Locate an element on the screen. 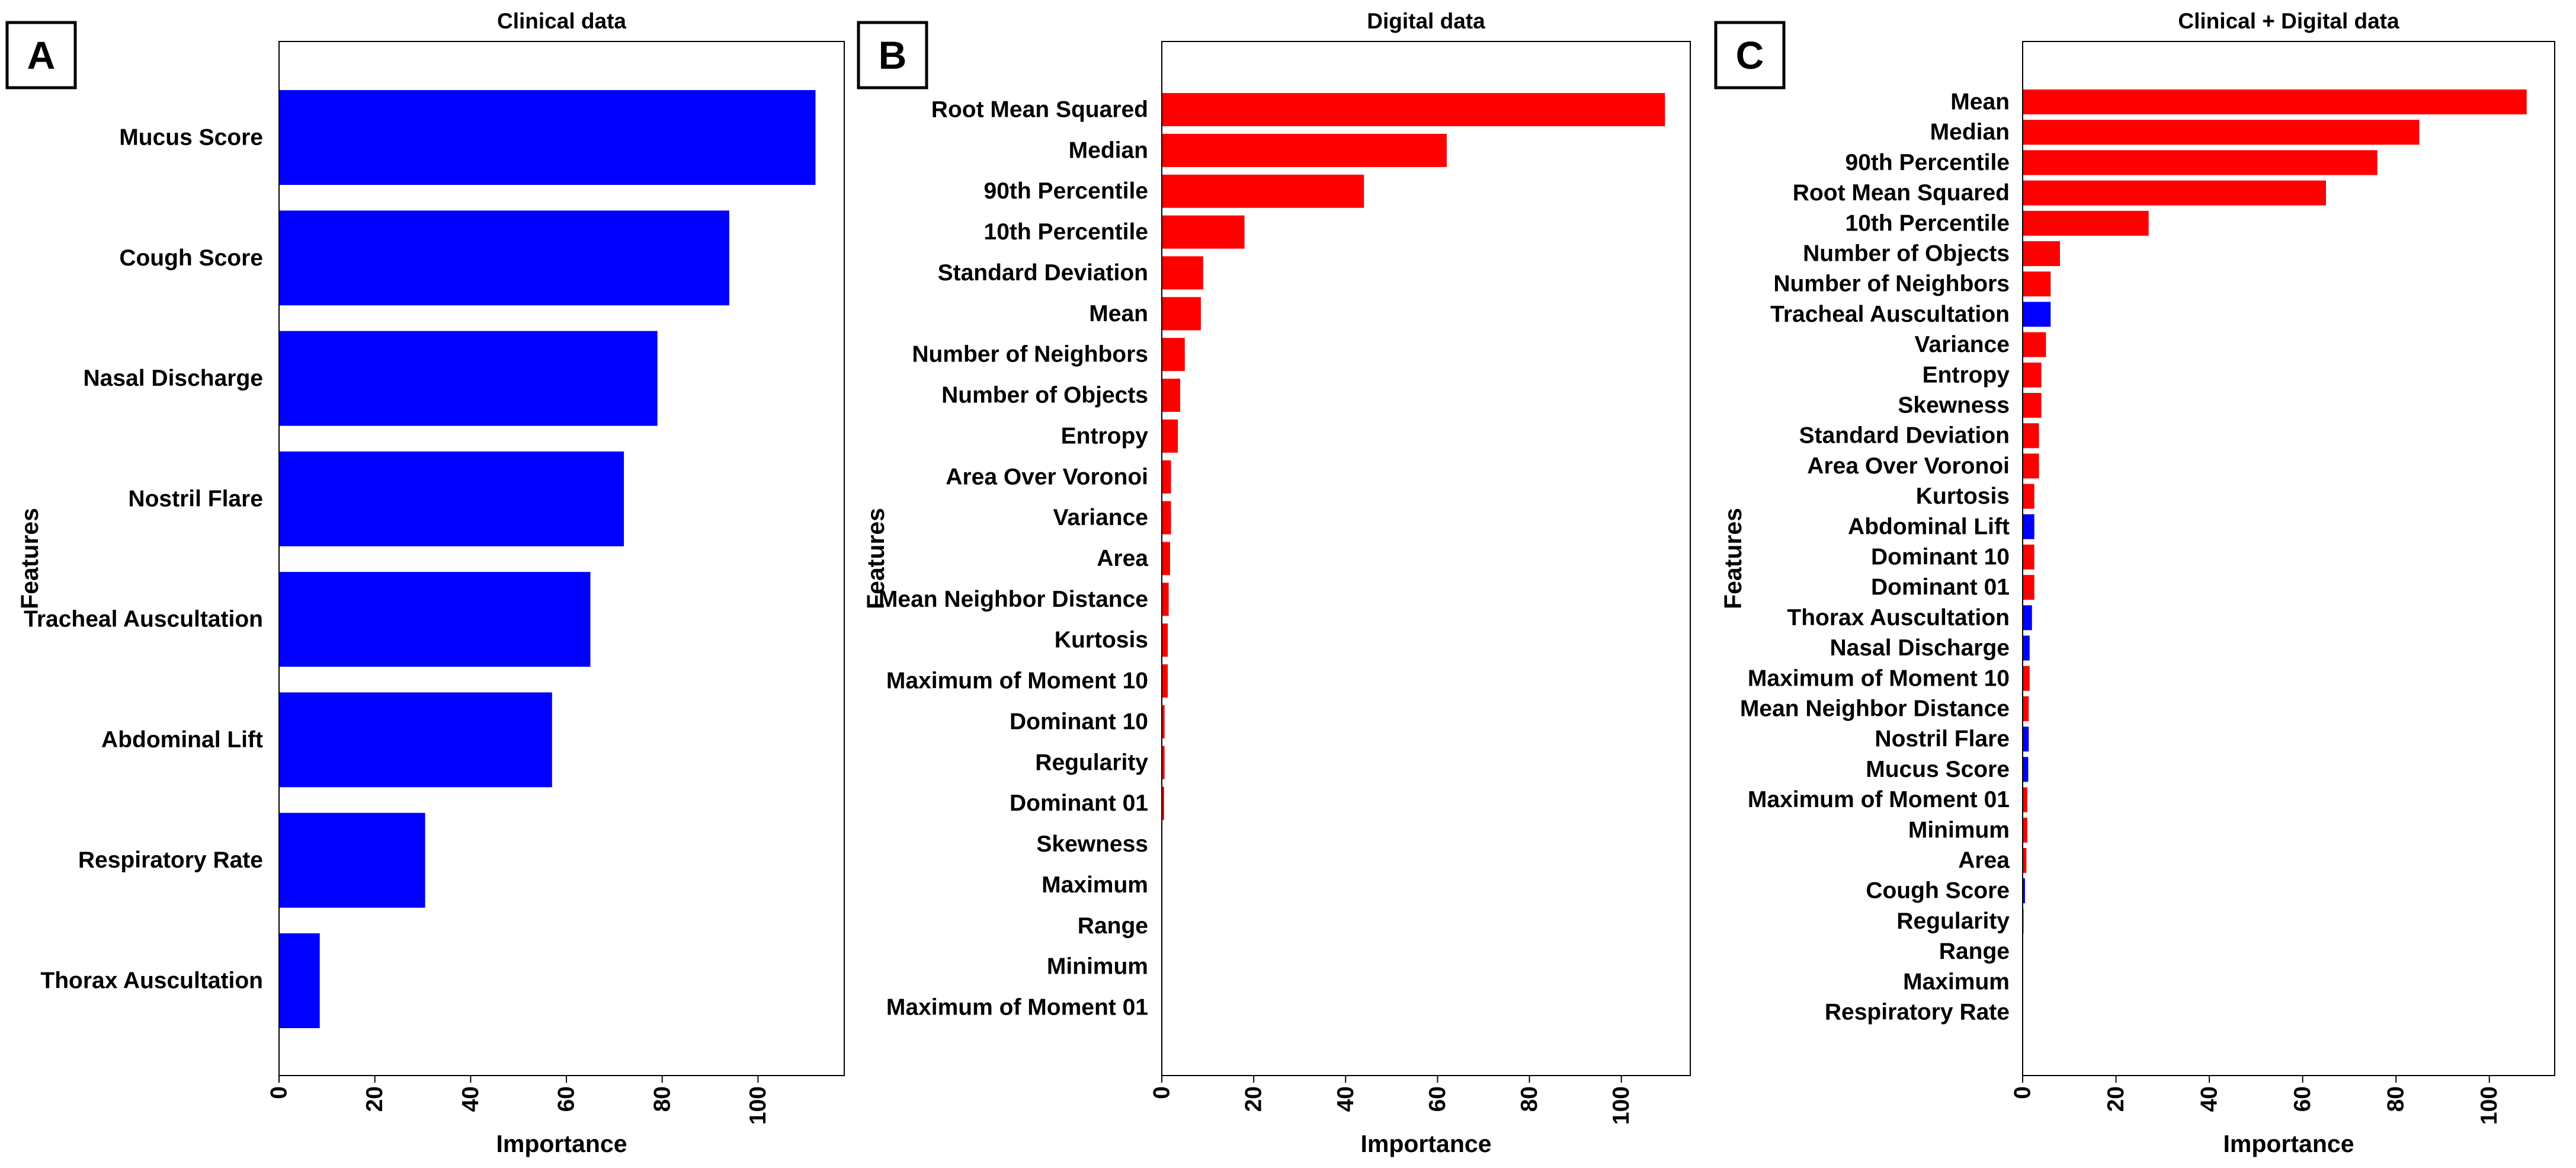  panel-c-category-label: Number of Objects is located at coordinates (1906, 254).